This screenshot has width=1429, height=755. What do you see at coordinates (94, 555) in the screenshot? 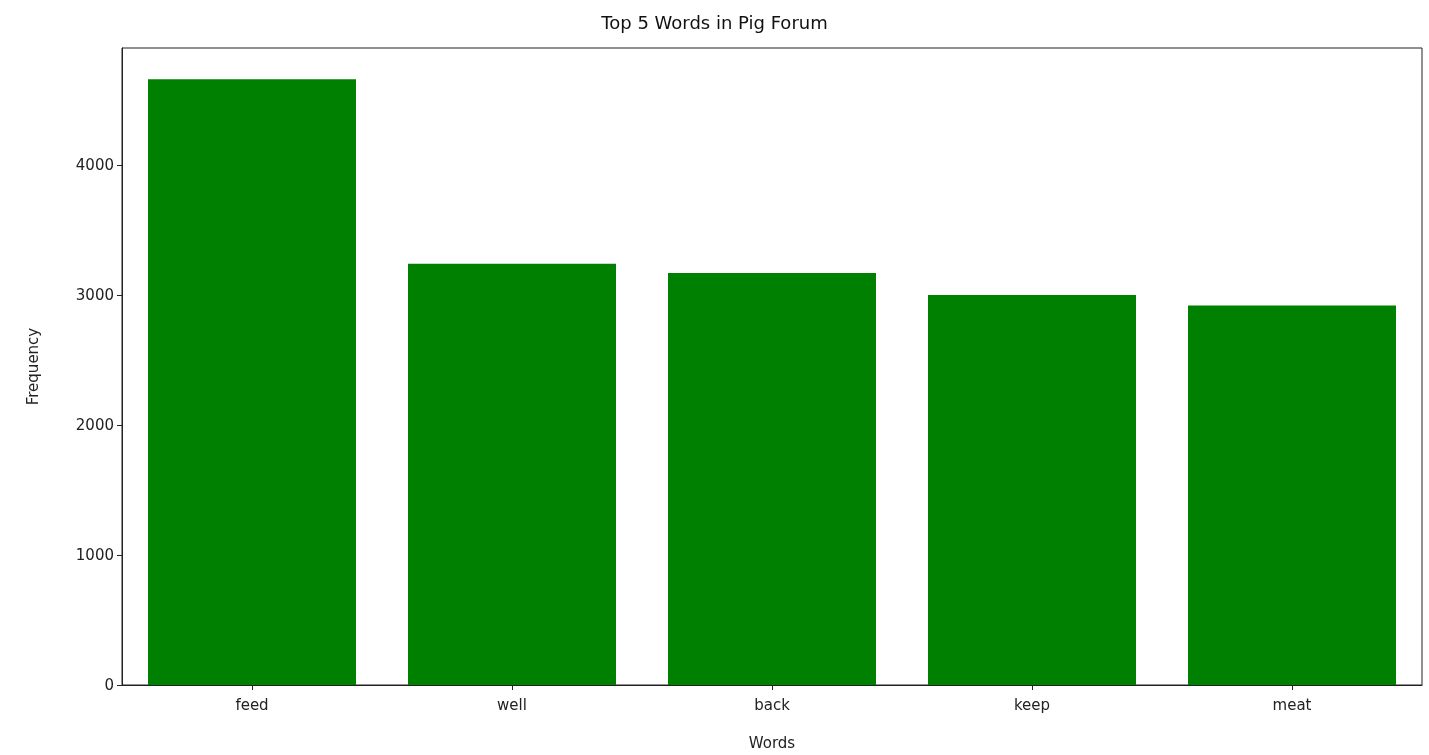
I see `y-tick-label: 1000` at bounding box center [94, 555].